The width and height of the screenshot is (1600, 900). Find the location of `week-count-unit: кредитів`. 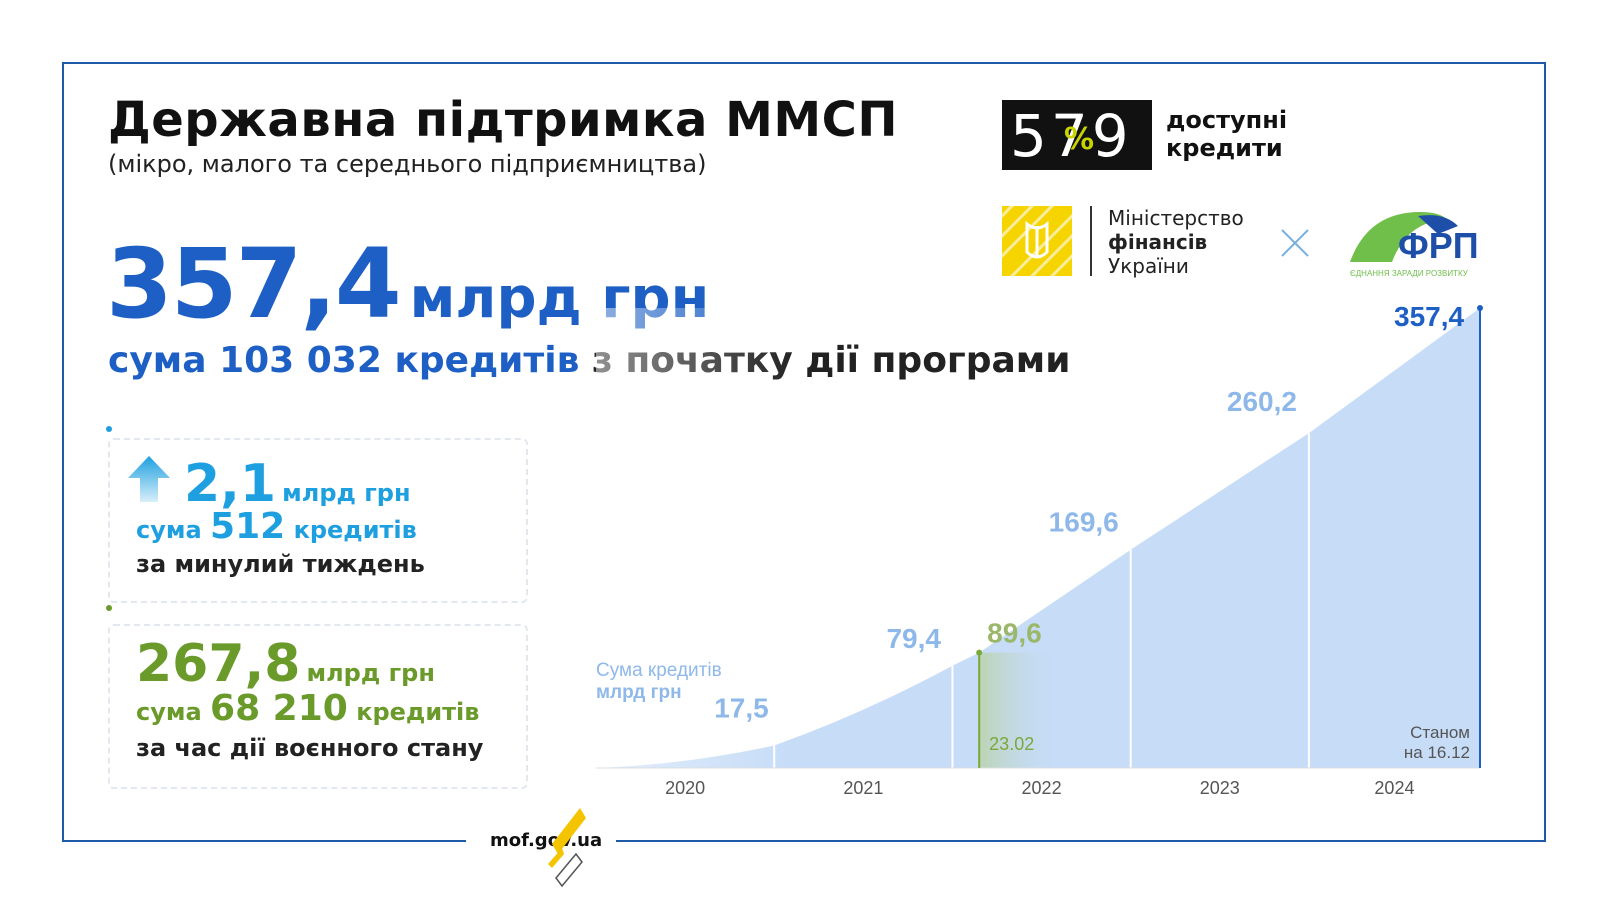

week-count-unit: кредитів is located at coordinates (355, 530).